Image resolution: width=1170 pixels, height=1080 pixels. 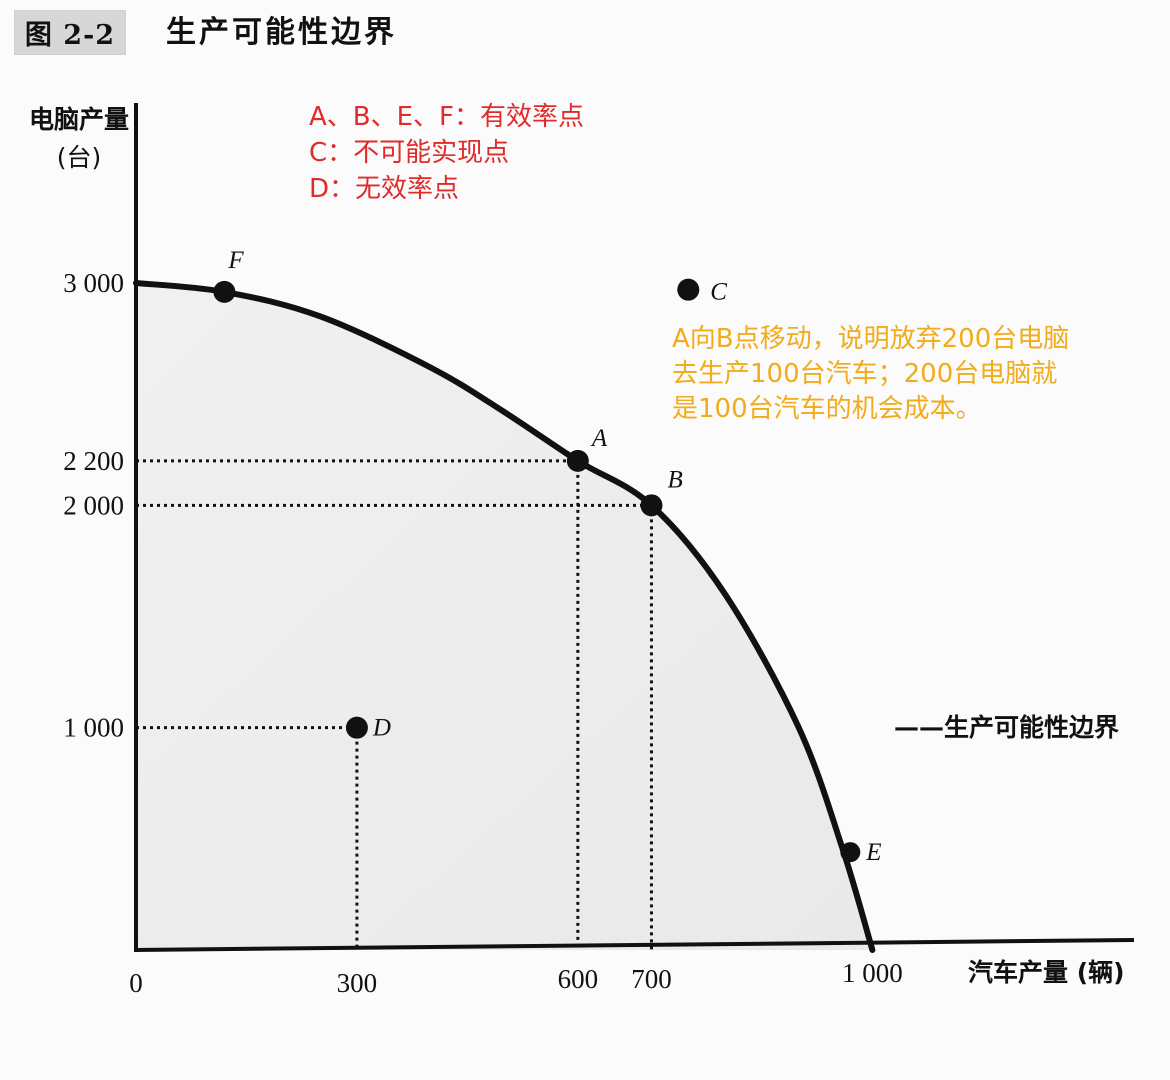 What do you see at coordinates (919, 727) in the screenshot?
I see `frontier-leader-line: ——` at bounding box center [919, 727].